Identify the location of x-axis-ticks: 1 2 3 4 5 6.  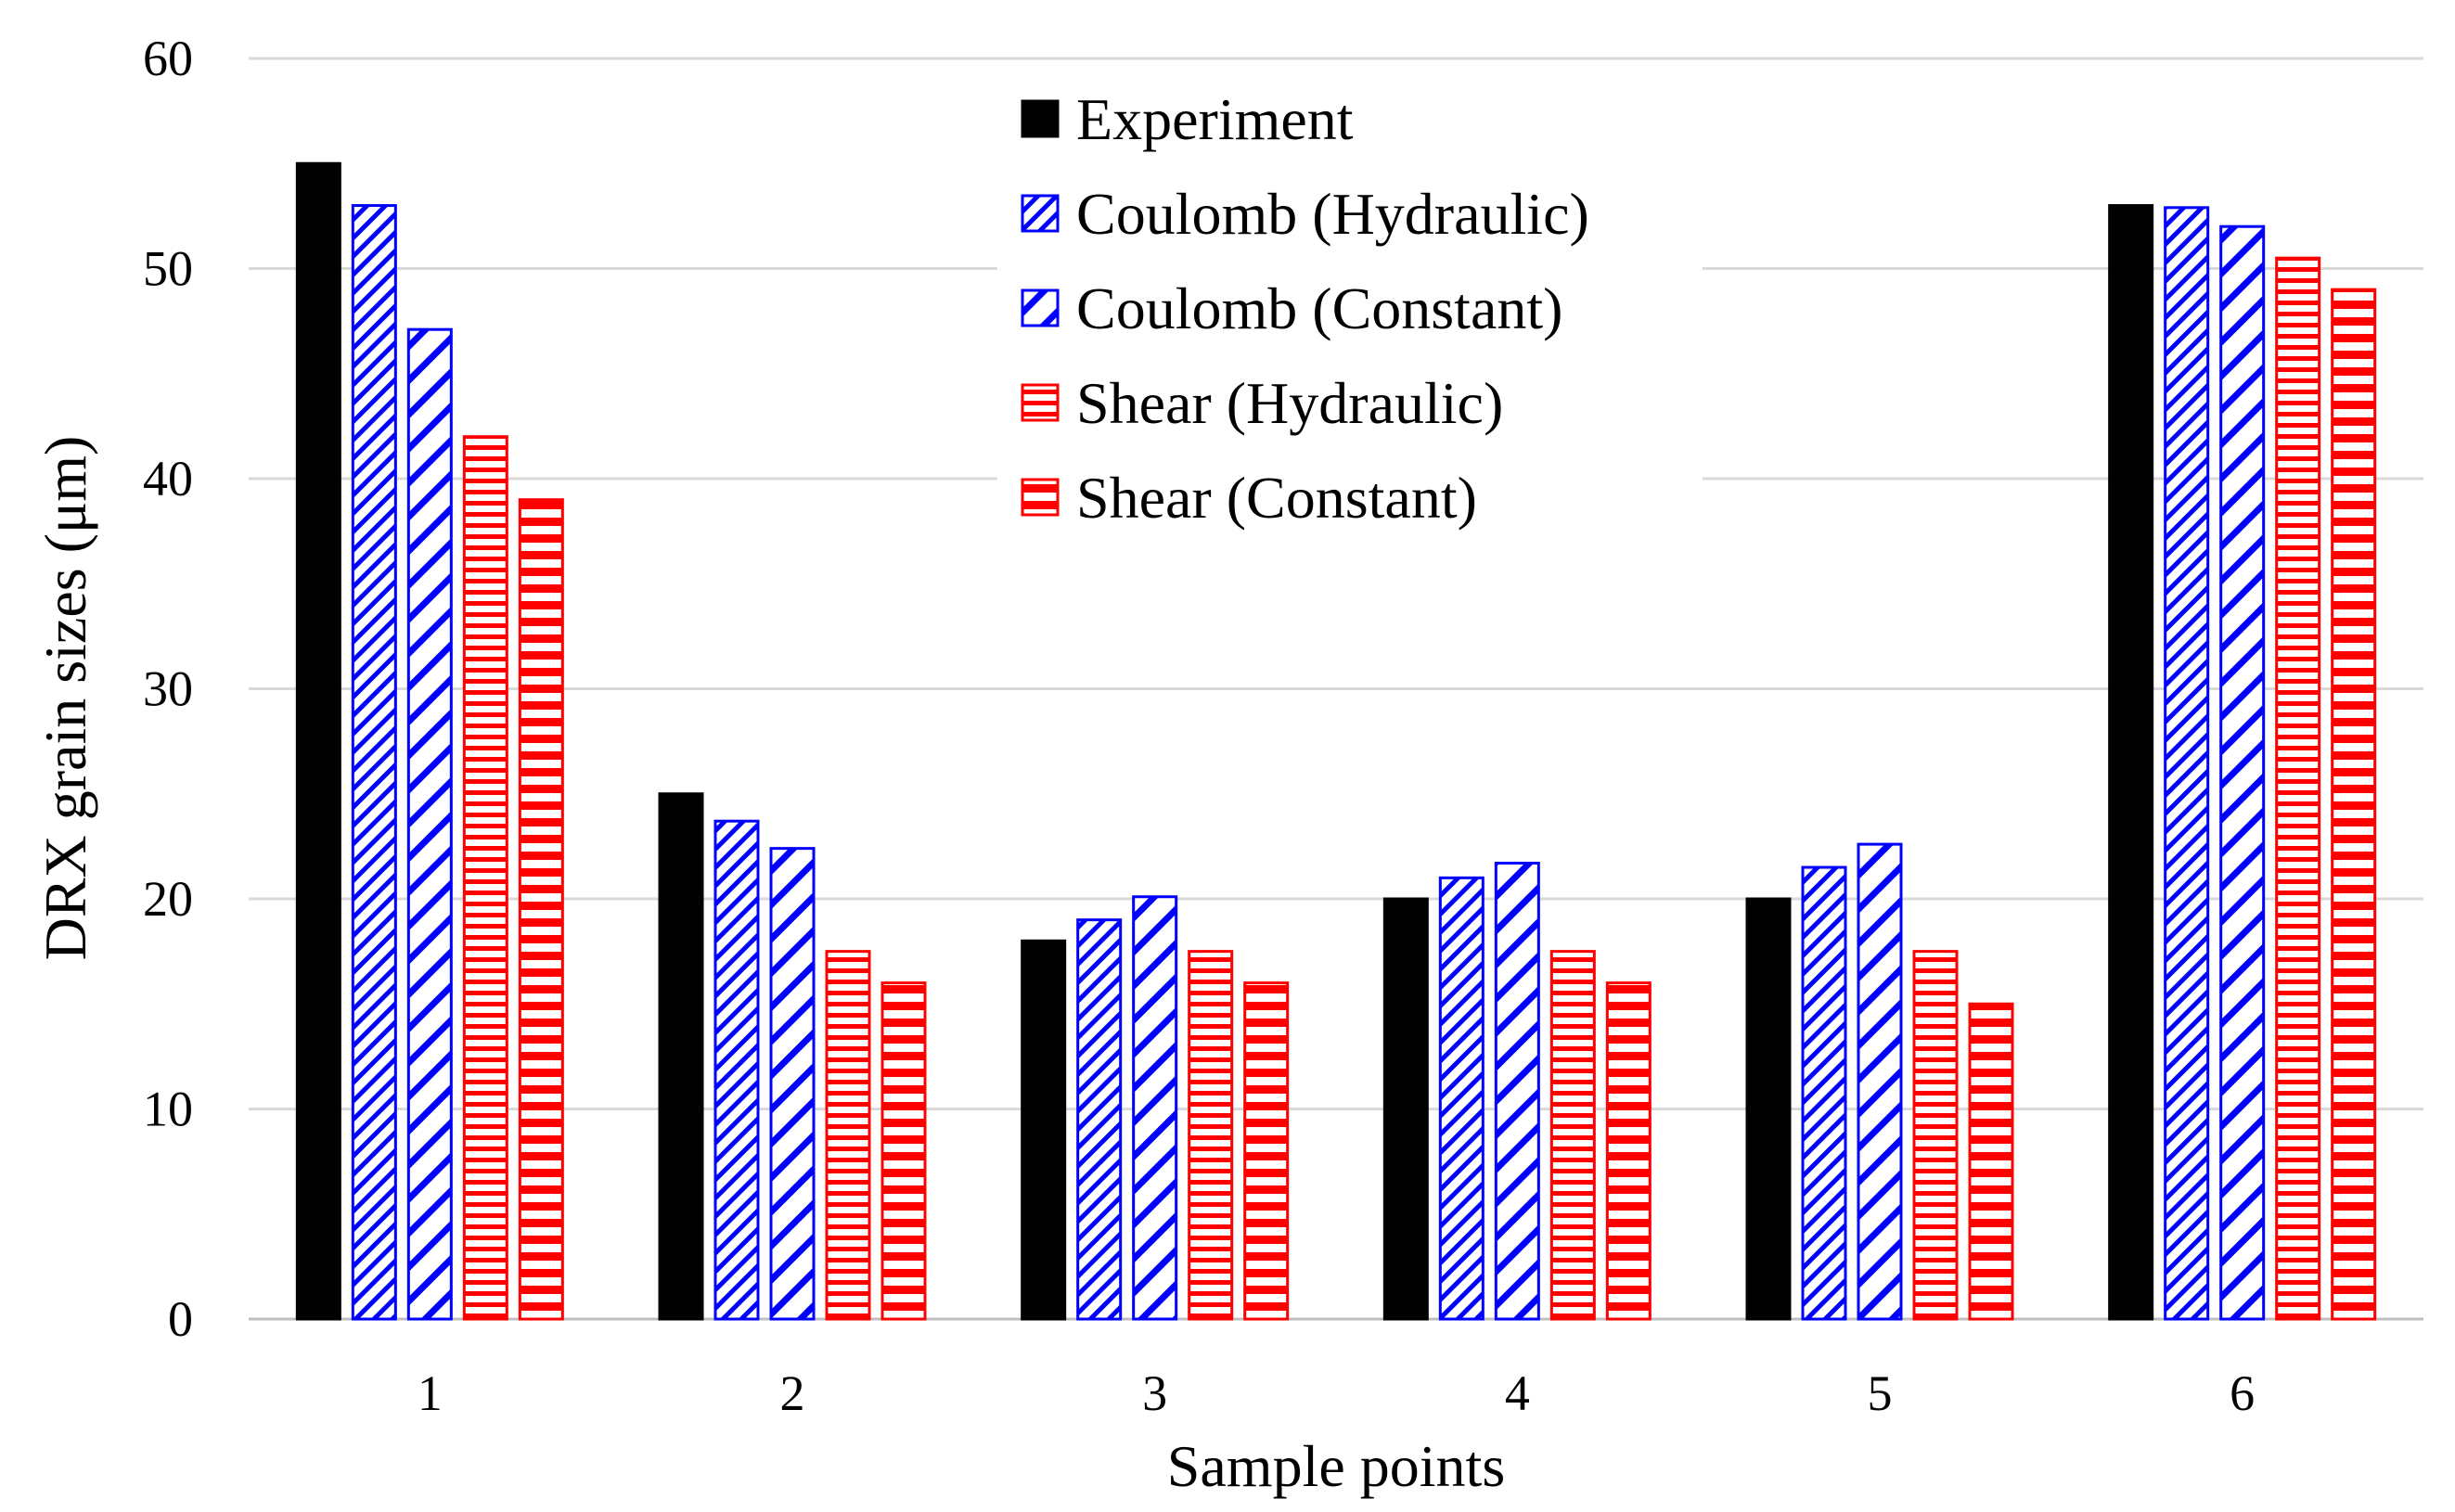
(1336, 1393).